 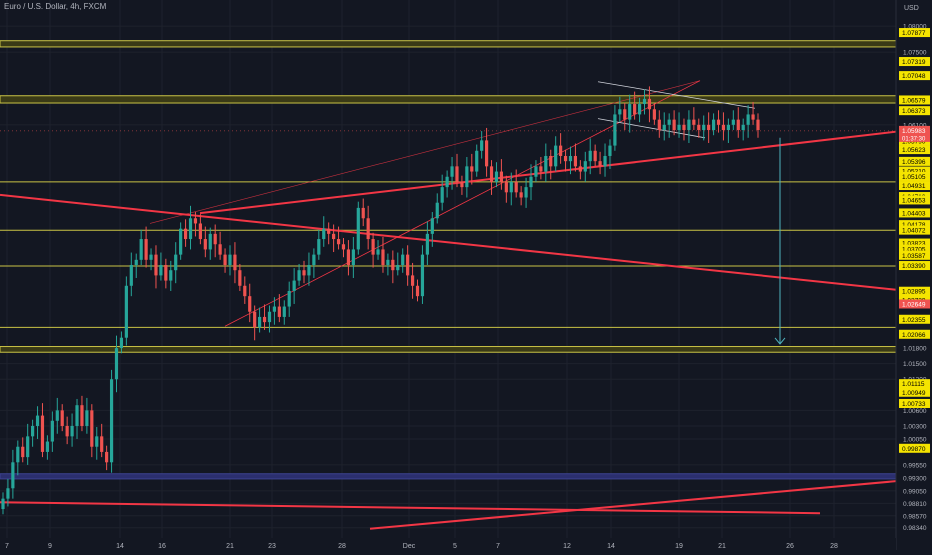 I want to click on triangle-upper-line, so click(x=676, y=95).